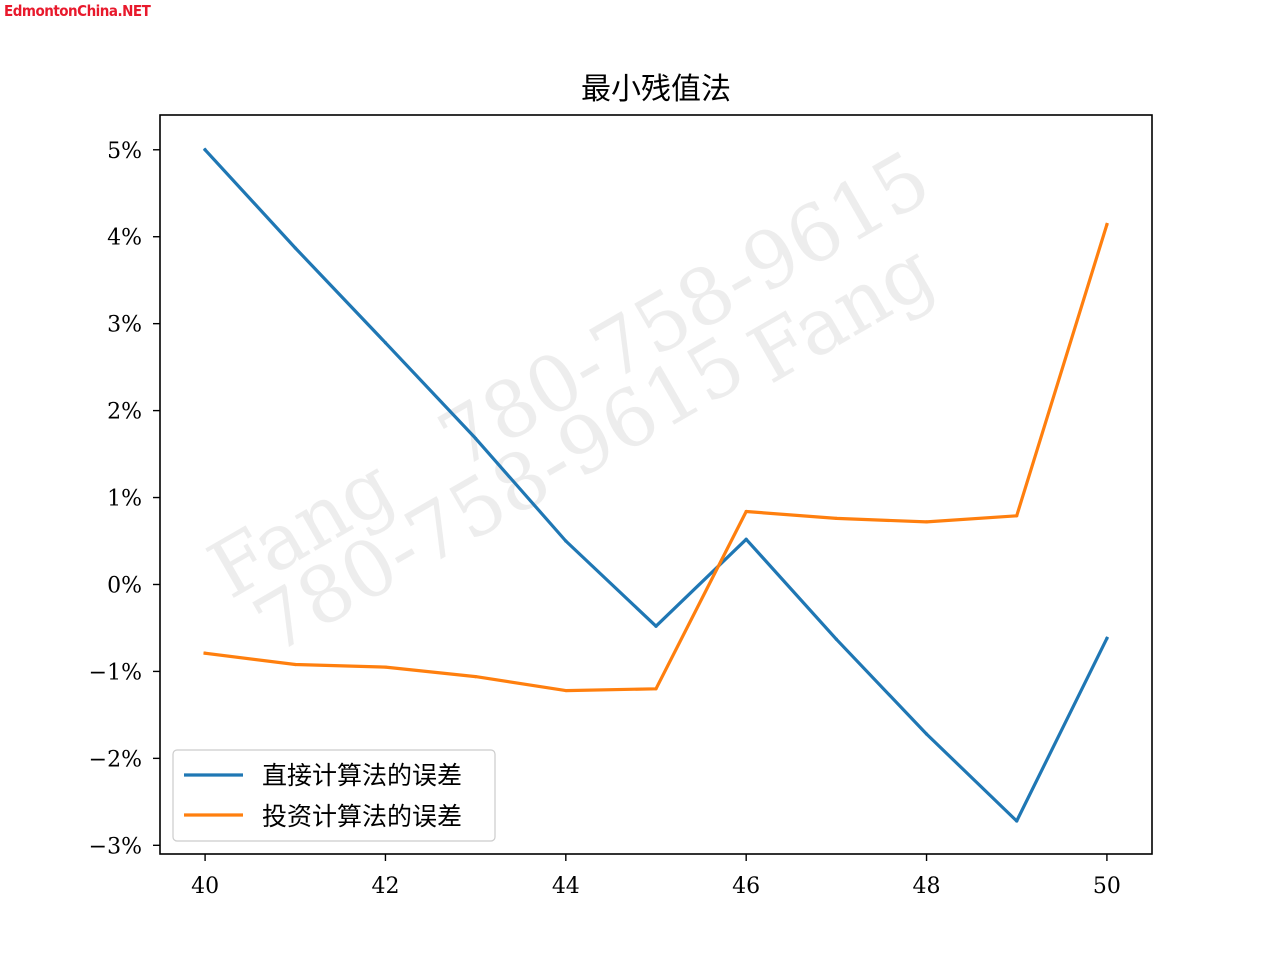  I want to click on x-tick-label: 42, so click(385, 886).